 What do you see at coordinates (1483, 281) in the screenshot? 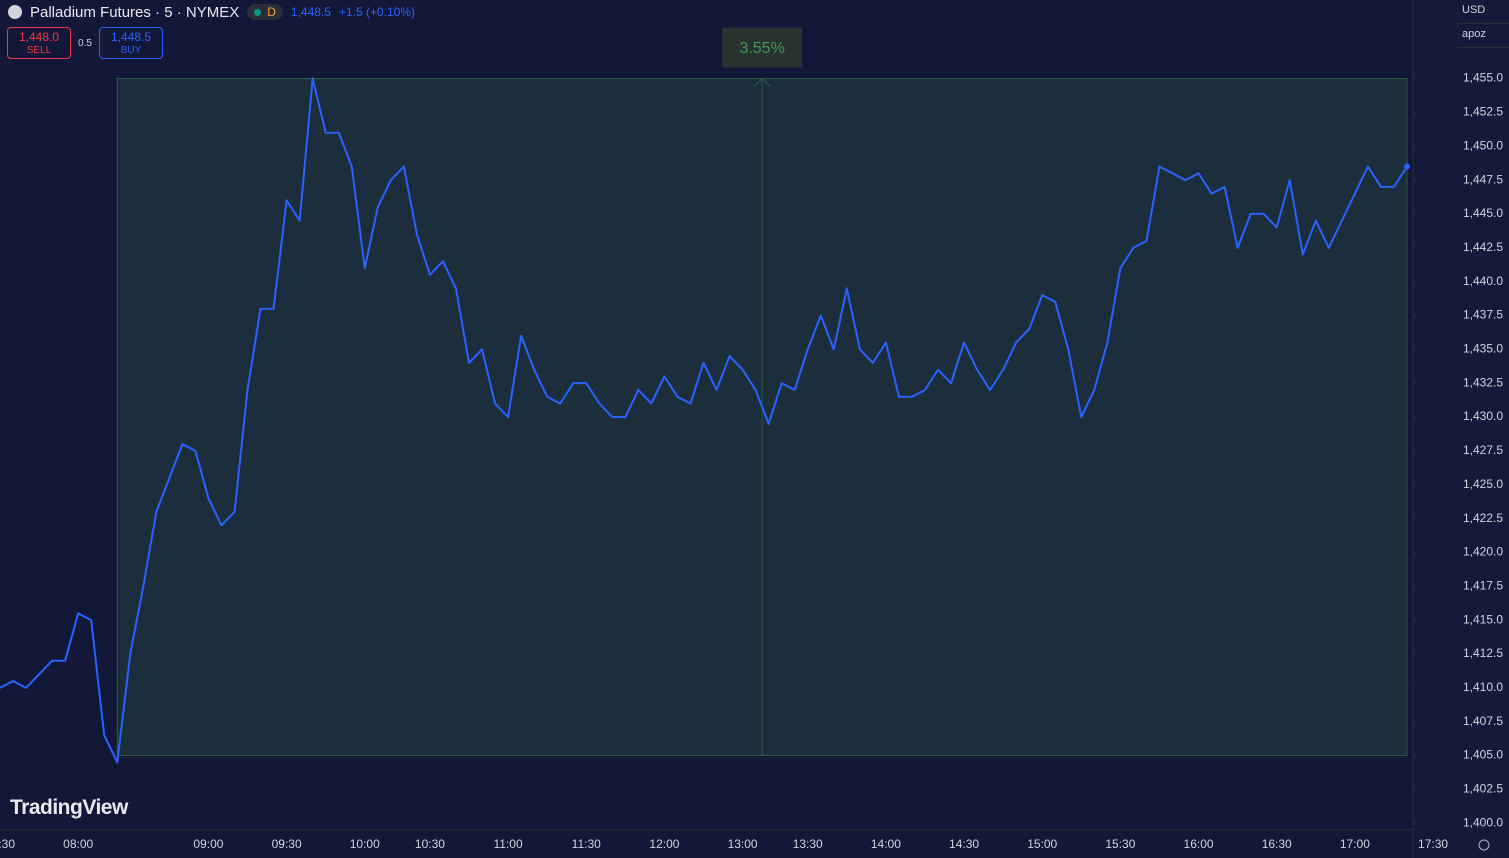
I see `y-tick-label: 1,440.0` at bounding box center [1483, 281].